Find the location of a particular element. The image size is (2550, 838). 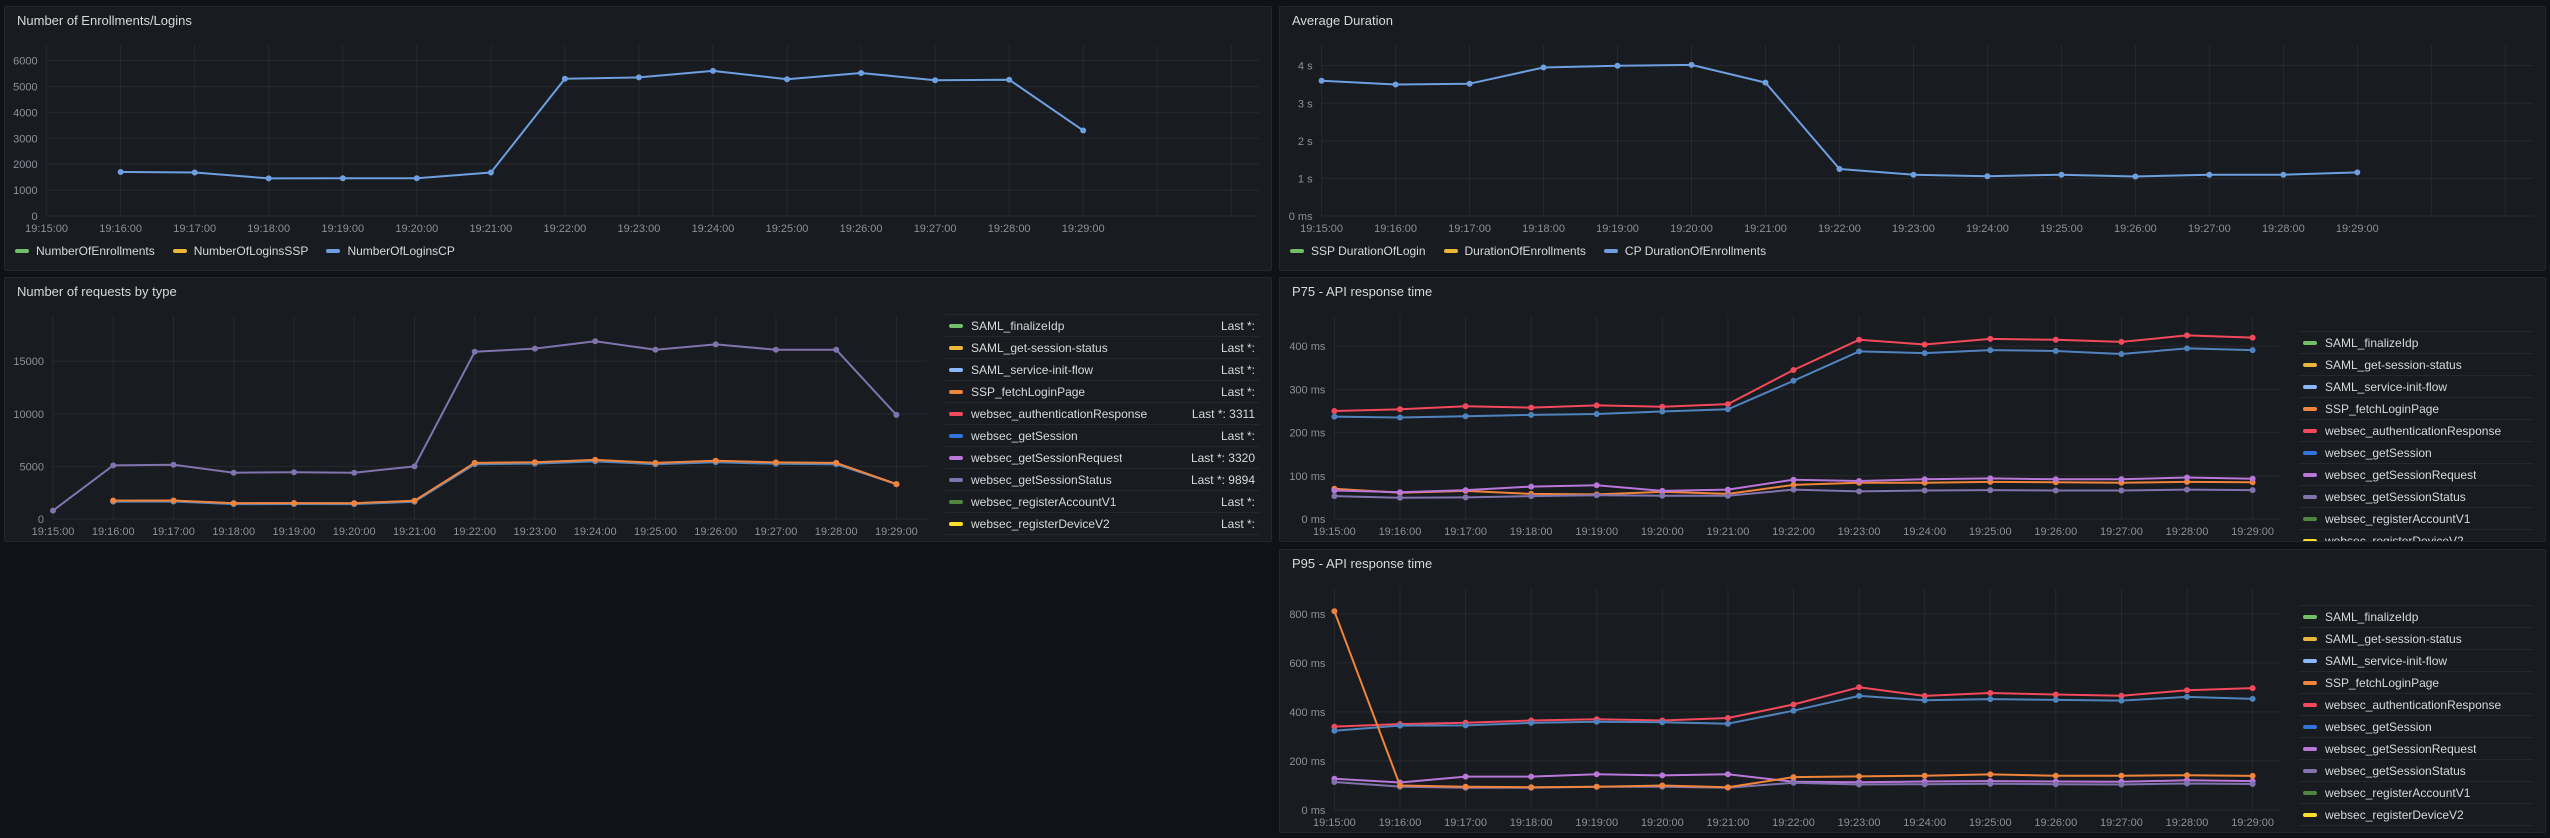

legend-item-SSP DurationOfLogin: SSP DurationOfLogin is located at coordinates (1358, 251).